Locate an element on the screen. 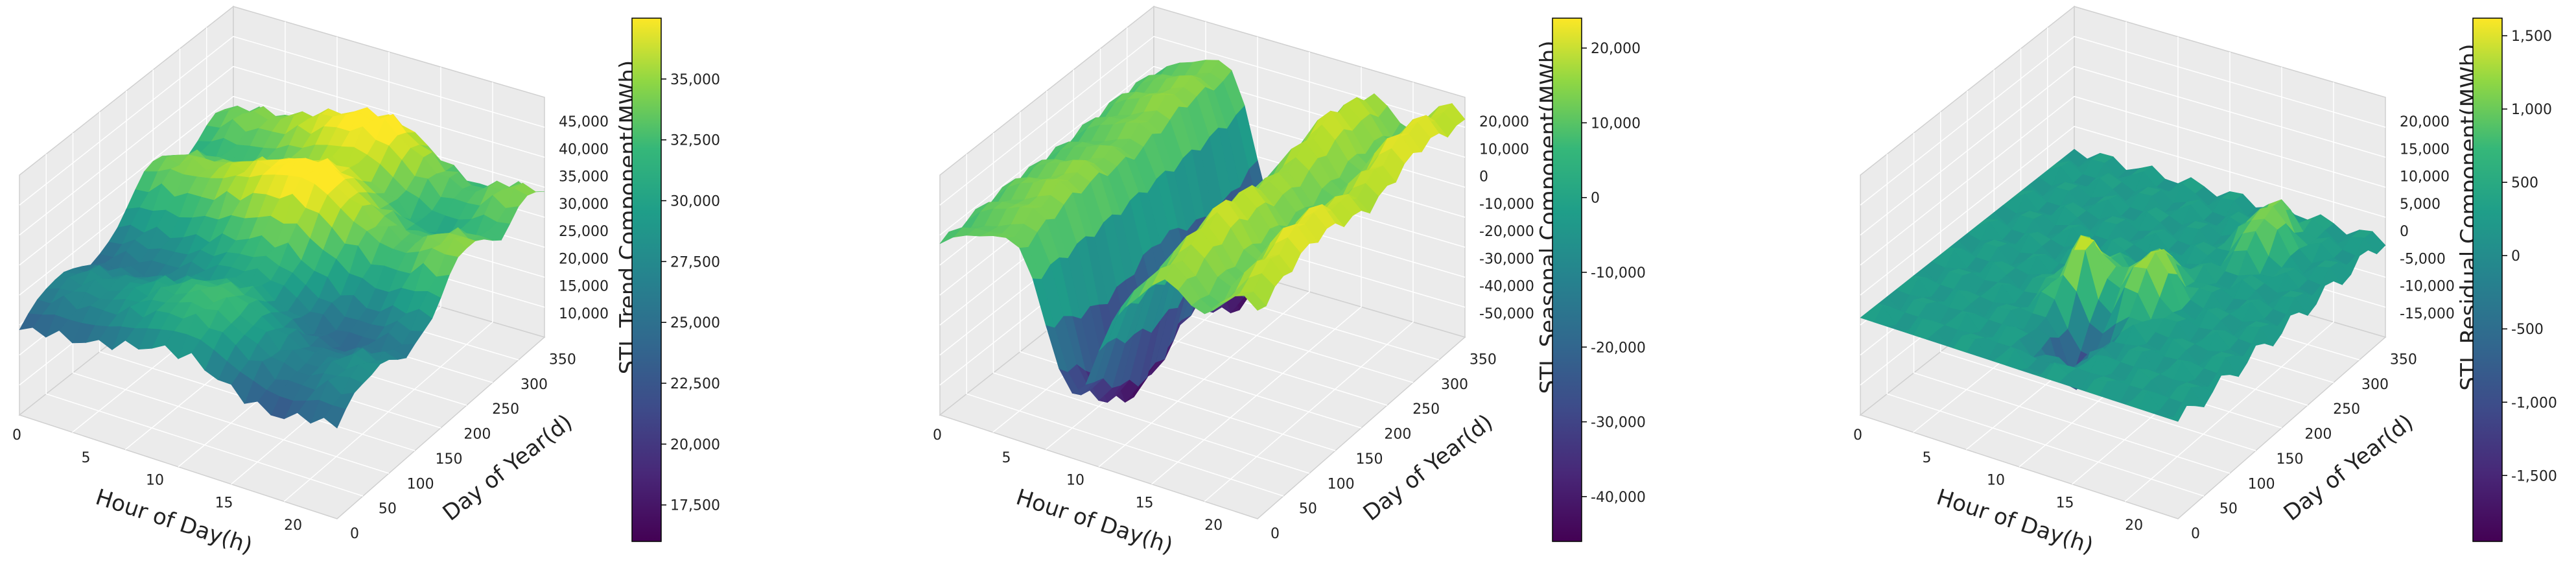 The height and width of the screenshot is (581, 2576). colorbar-tick-label: -500 is located at coordinates (2527, 330).